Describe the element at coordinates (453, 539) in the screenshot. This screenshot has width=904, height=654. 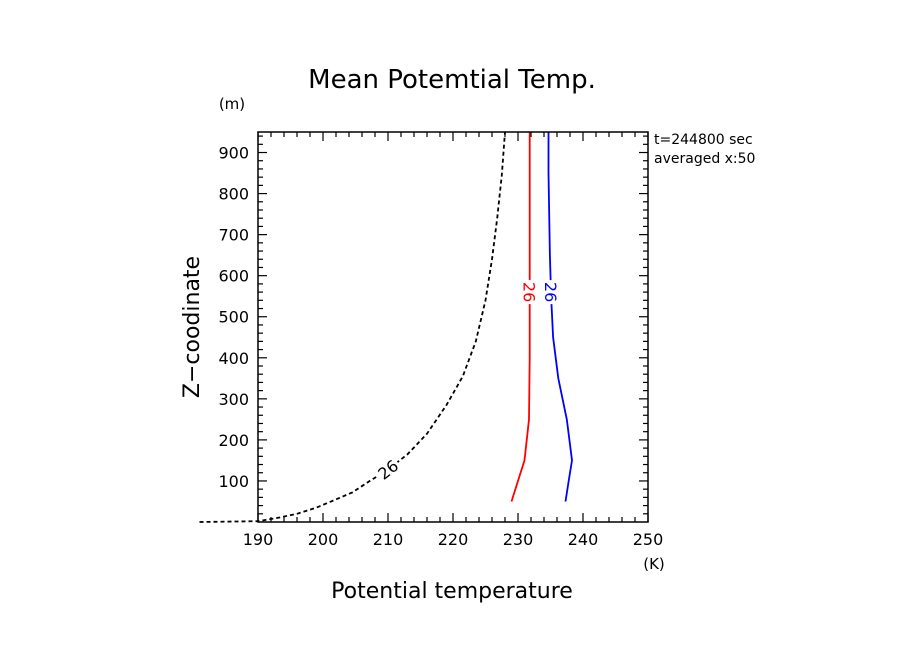
I see `x-tick-label: 220` at that location.